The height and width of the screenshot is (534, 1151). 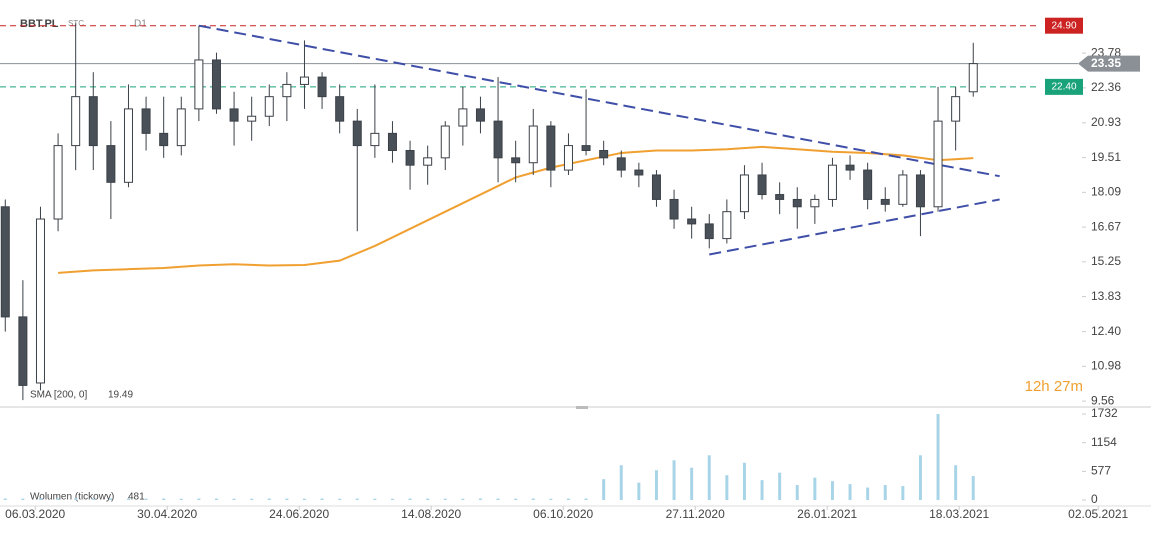 What do you see at coordinates (959, 514) in the screenshot?
I see `x-tick-label: 18.03.2021` at bounding box center [959, 514].